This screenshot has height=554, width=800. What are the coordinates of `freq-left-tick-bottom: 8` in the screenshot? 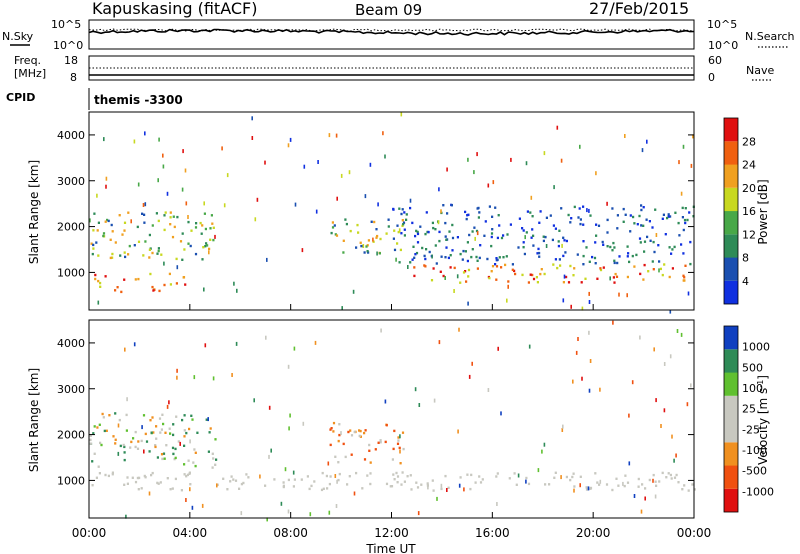 It's located at (73, 77).